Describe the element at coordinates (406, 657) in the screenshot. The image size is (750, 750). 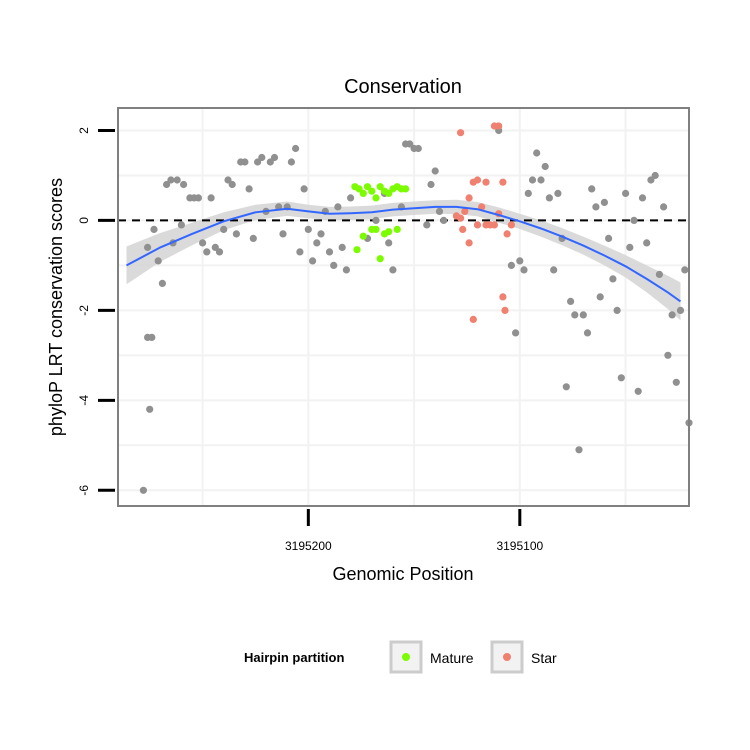
I see `legend-dot-mature` at that location.